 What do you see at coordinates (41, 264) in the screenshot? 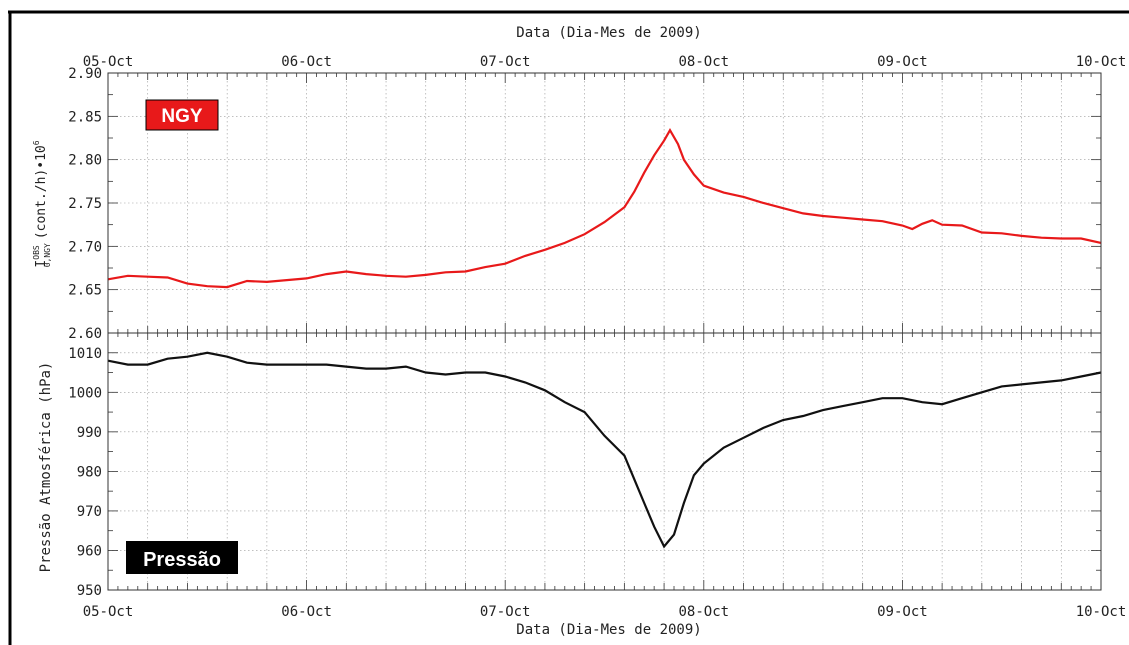
I see `ngy-ylabel-main: I` at bounding box center [41, 264].